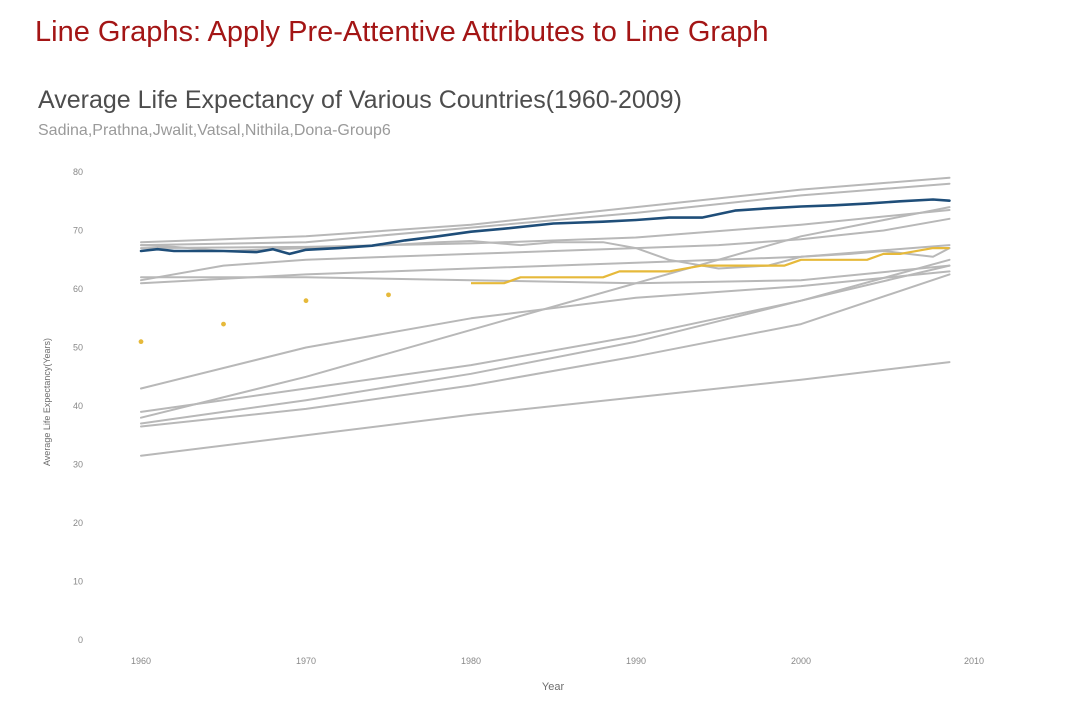 This screenshot has height=712, width=1082. I want to click on y-tick-label: 70, so click(78, 231).